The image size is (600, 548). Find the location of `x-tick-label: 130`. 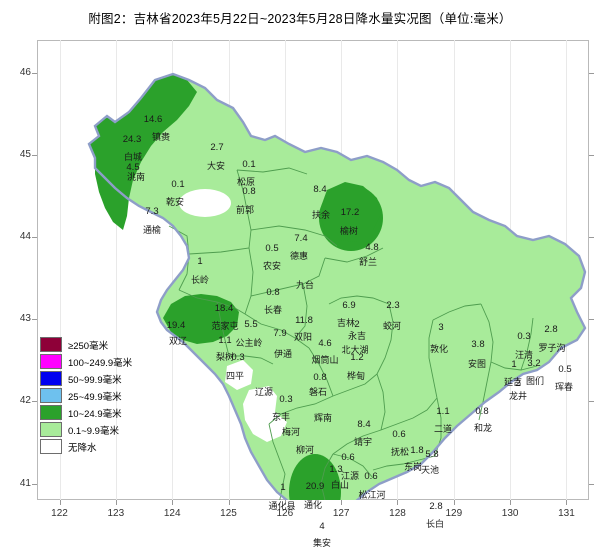

x-tick-label: 130 is located at coordinates (510, 513).